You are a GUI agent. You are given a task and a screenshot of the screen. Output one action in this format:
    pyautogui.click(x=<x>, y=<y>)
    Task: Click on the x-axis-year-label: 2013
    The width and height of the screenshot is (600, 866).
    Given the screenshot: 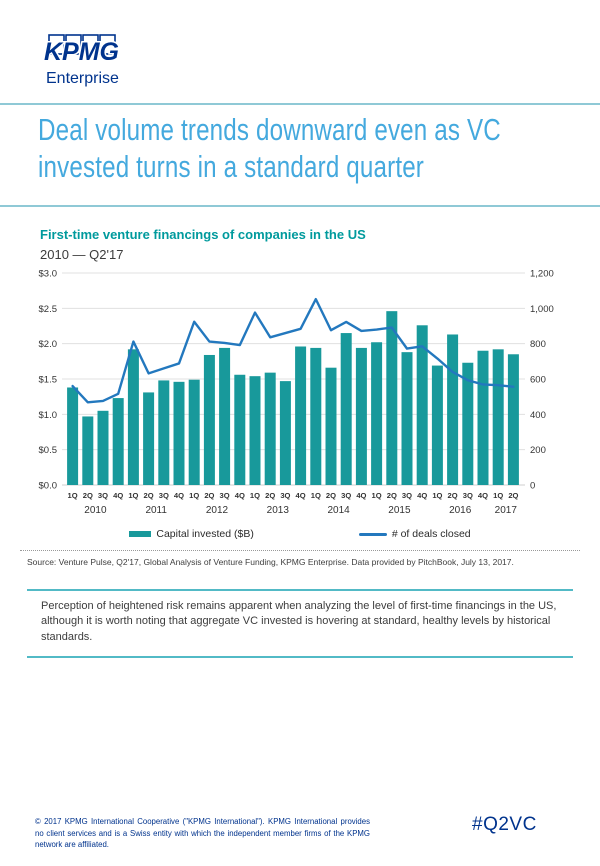 What is the action you would take?
    pyautogui.click(x=278, y=510)
    